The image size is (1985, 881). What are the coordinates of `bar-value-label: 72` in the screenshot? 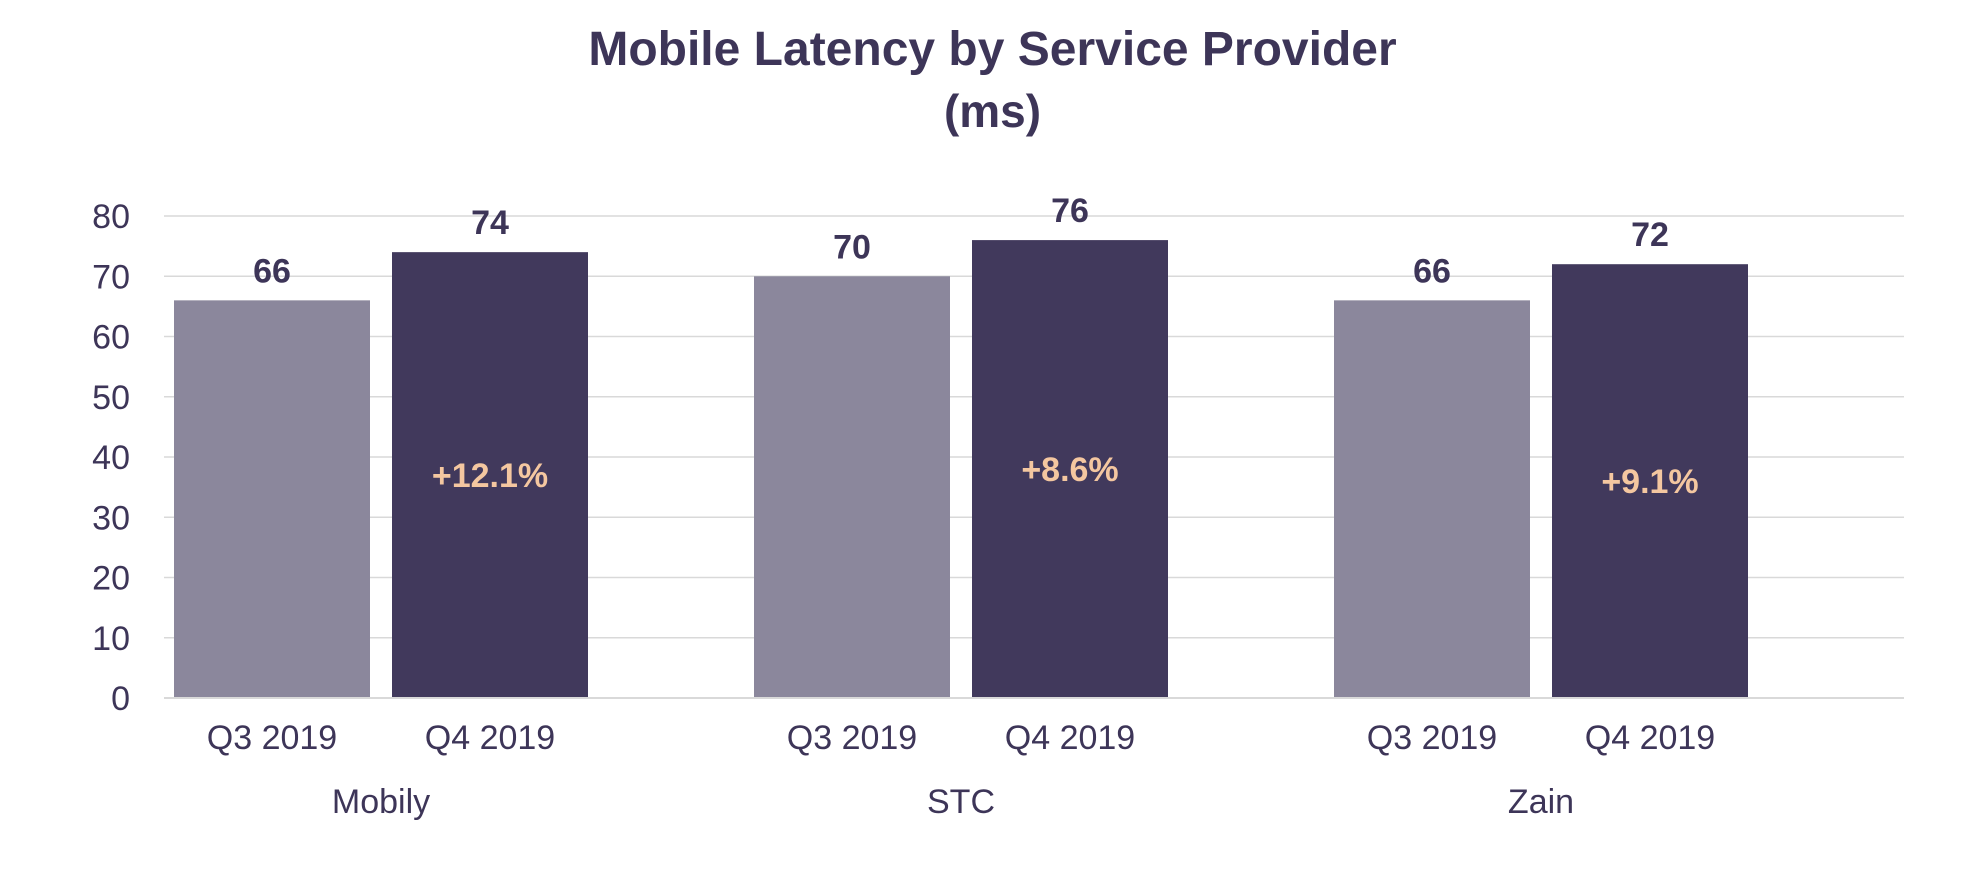 It's located at (1650, 235).